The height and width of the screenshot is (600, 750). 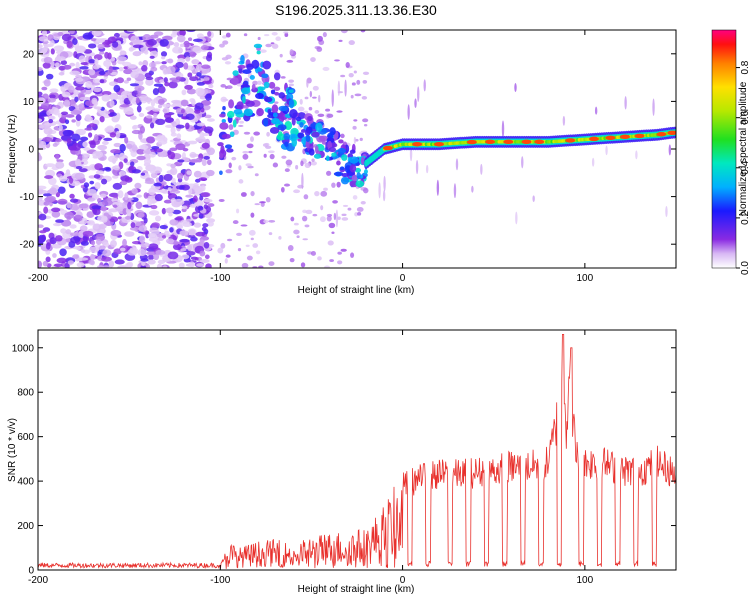 What do you see at coordinates (356, 589) in the screenshot?
I see `snr-x-label: Height of straight line (km)` at bounding box center [356, 589].